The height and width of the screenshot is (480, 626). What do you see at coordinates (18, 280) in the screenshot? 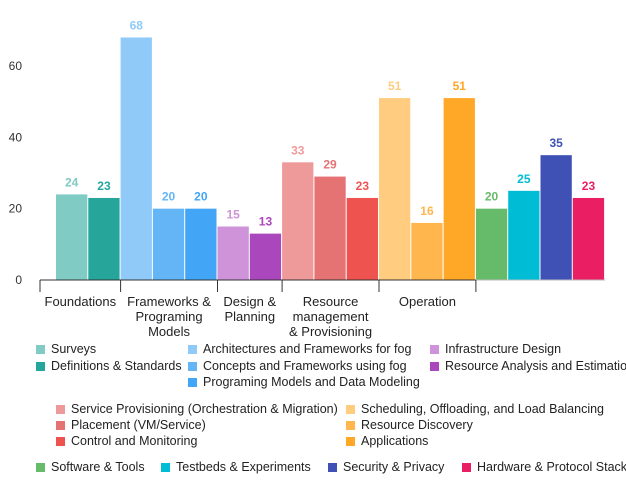
I see `y-tick-label: 0` at bounding box center [18, 280].